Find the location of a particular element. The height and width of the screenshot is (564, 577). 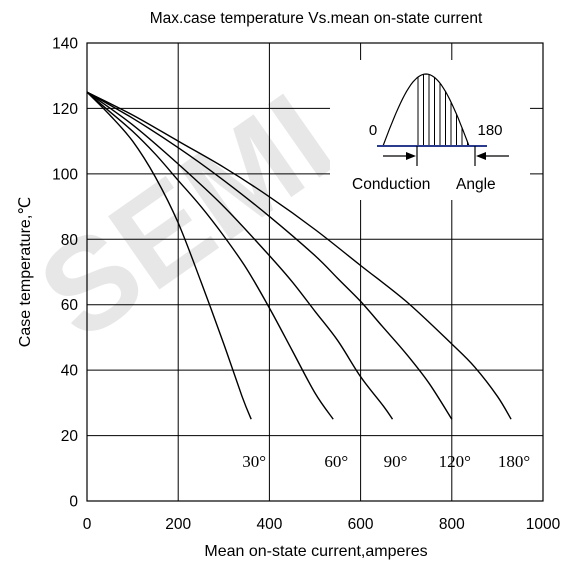

inset-arrow-left is located at coordinates (399, 156).